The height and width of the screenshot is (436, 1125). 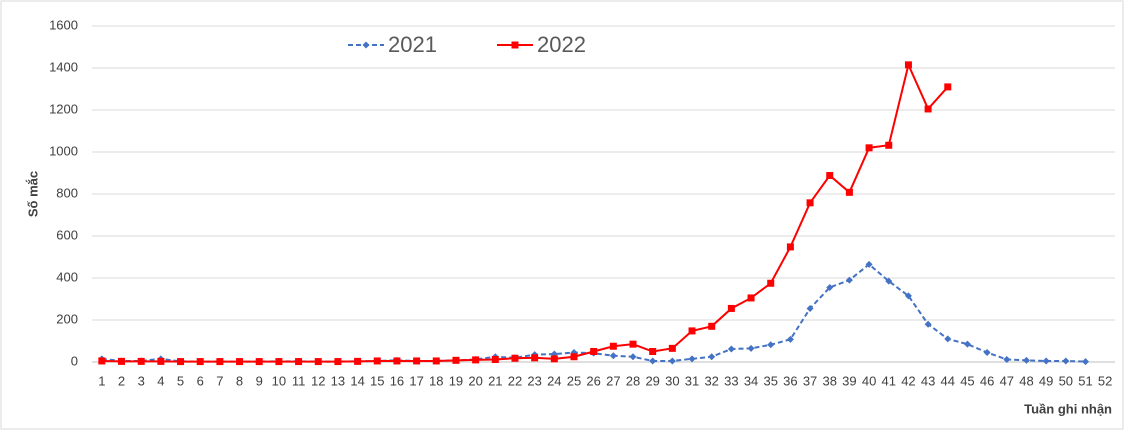 I want to click on x-tick-label: 26, so click(x=593, y=380).